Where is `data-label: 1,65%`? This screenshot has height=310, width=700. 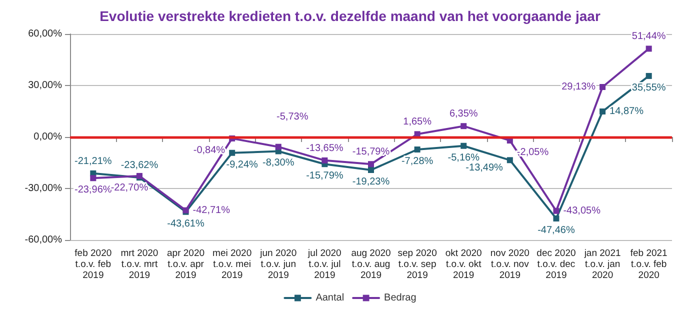
data-label: 1,65% is located at coordinates (417, 122).